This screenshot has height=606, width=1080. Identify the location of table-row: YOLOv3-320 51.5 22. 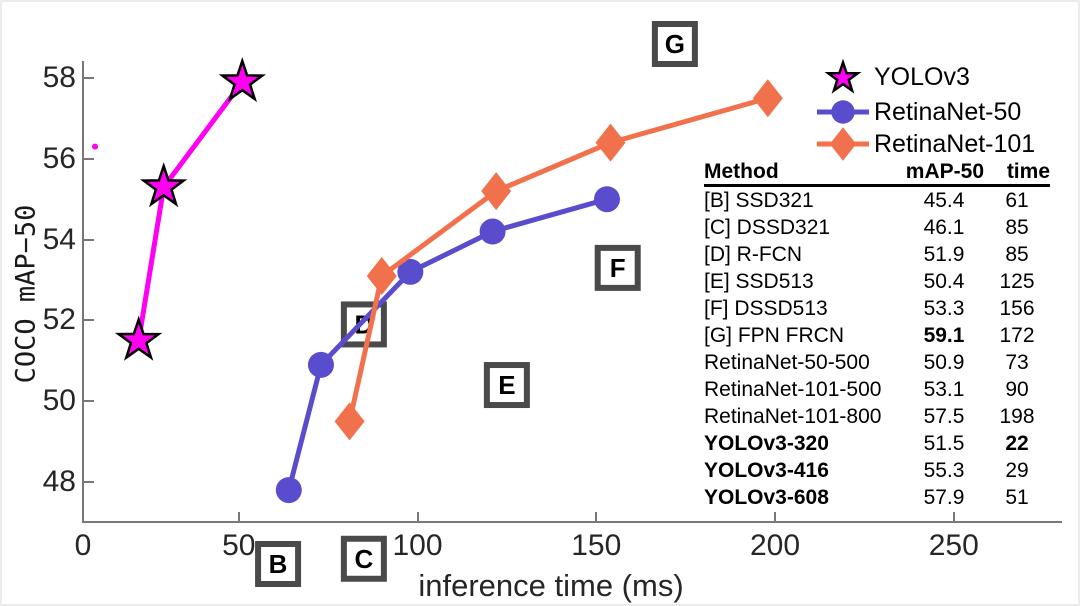
(877, 443).